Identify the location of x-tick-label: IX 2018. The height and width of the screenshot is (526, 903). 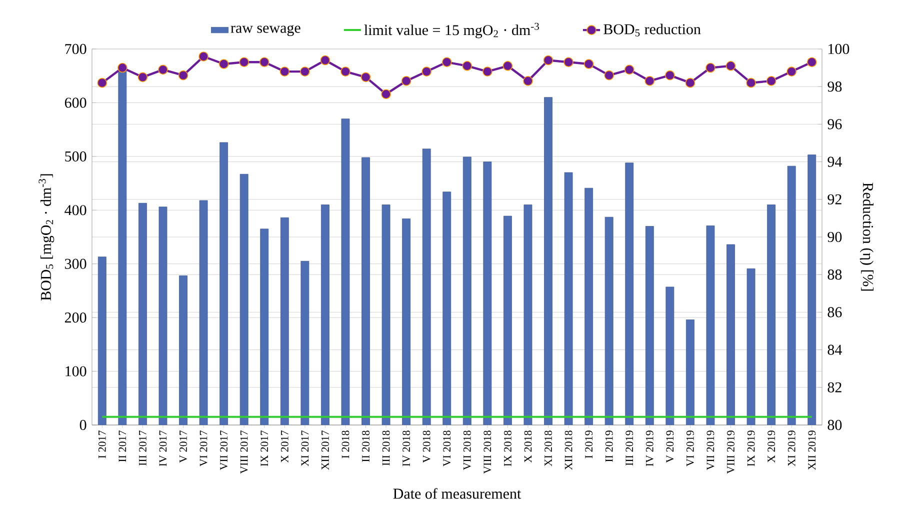
(508, 448).